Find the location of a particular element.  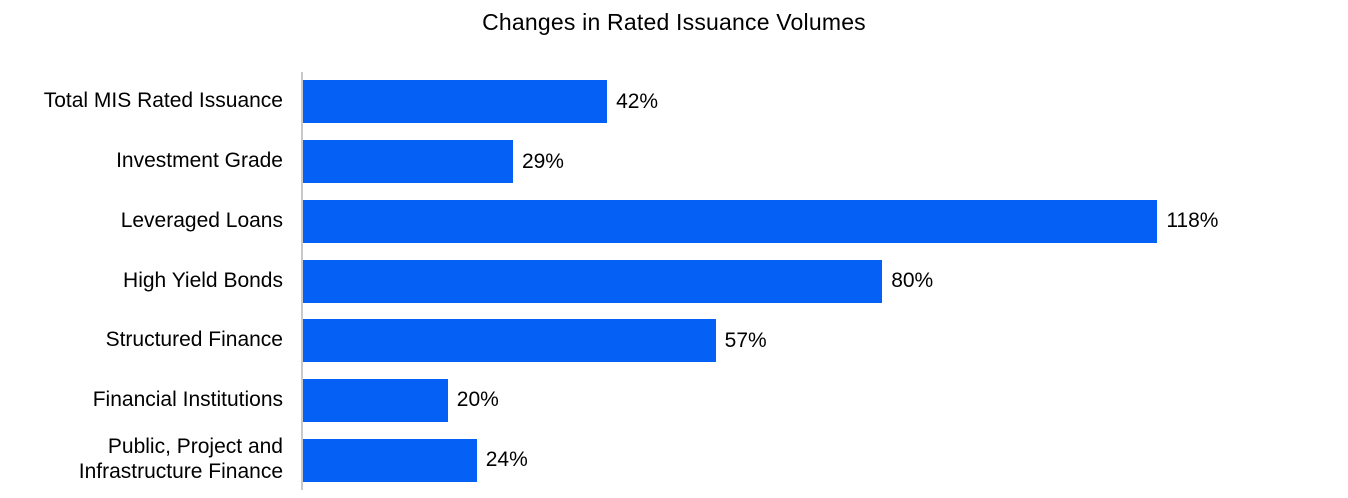

chart-row: Investment Grade 29% is located at coordinates (674, 161).